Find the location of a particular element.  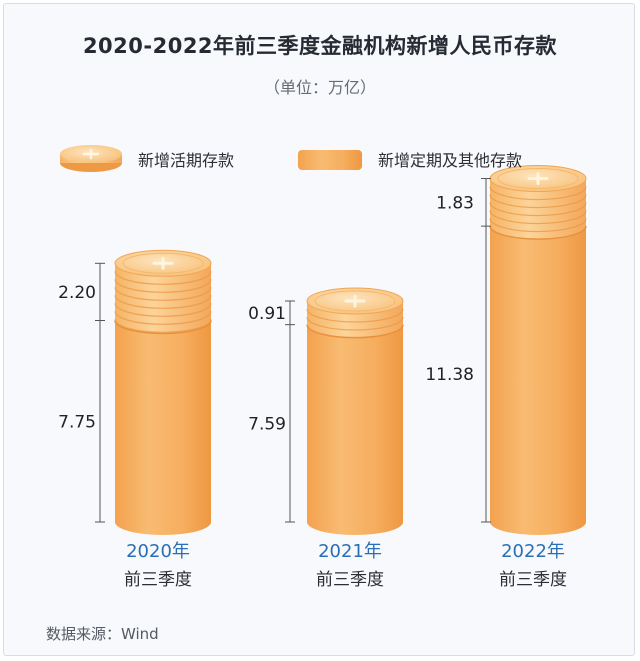

value-label-other-1: 7.75 is located at coordinates (77, 422).